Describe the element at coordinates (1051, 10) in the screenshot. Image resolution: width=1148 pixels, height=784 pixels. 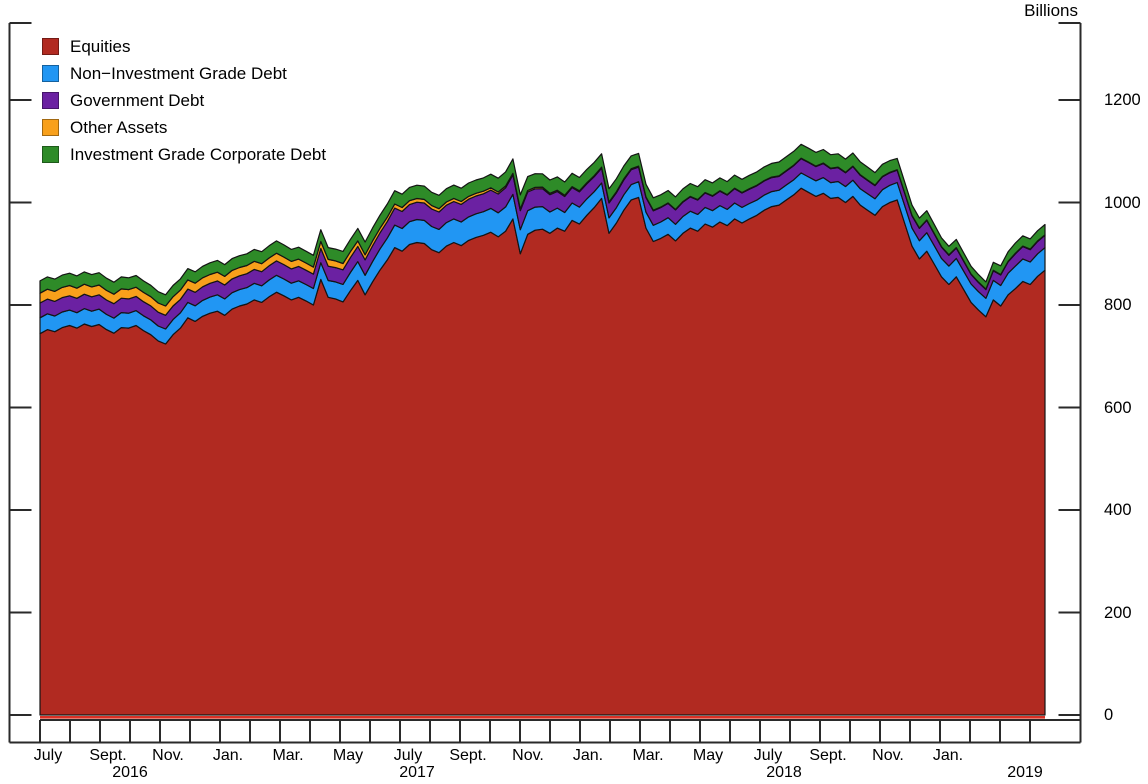
I see `y-axis-unit-label: Billions` at that location.